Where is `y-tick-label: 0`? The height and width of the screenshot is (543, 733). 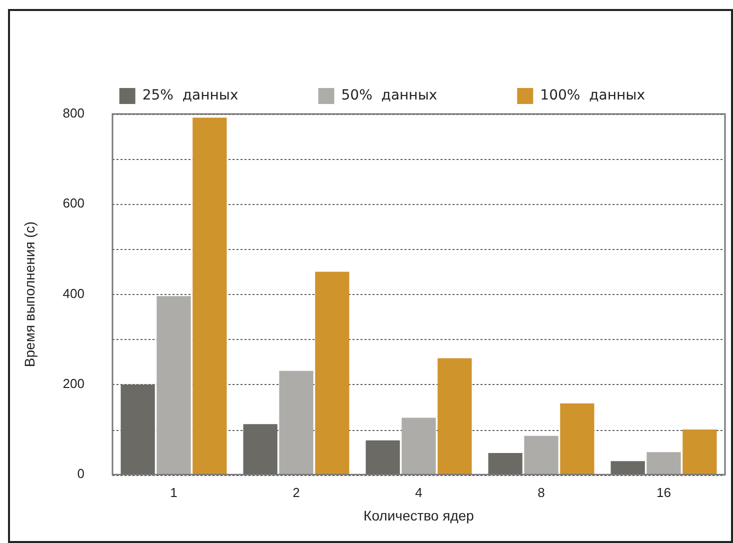
y-tick-label: 0 is located at coordinates (80, 474).